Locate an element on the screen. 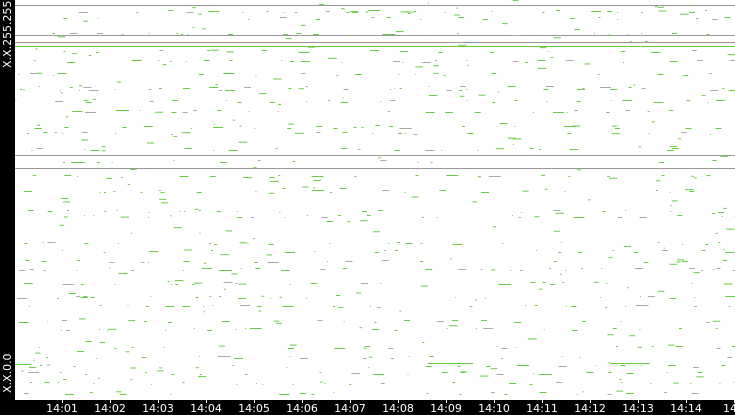 The height and width of the screenshot is (415, 735). x-tick is located at coordinates (494, 400).